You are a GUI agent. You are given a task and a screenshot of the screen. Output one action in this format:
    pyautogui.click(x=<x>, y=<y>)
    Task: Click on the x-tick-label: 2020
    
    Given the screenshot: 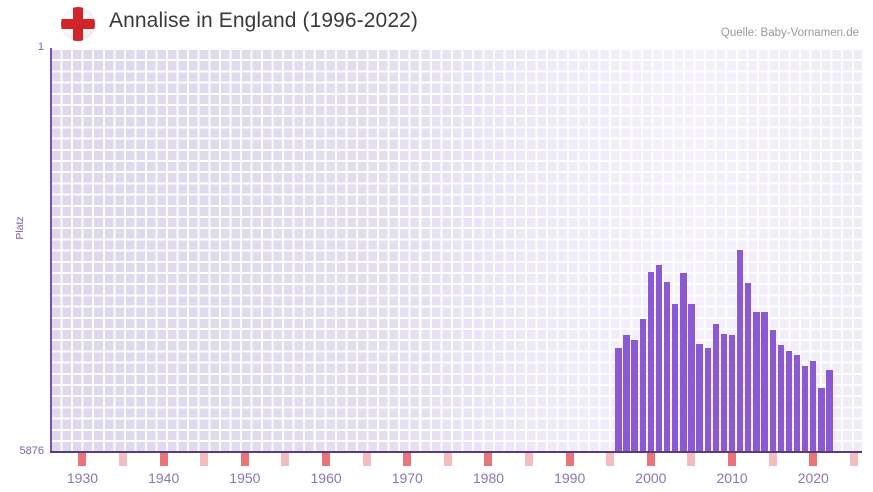 What is the action you would take?
    pyautogui.click(x=813, y=478)
    